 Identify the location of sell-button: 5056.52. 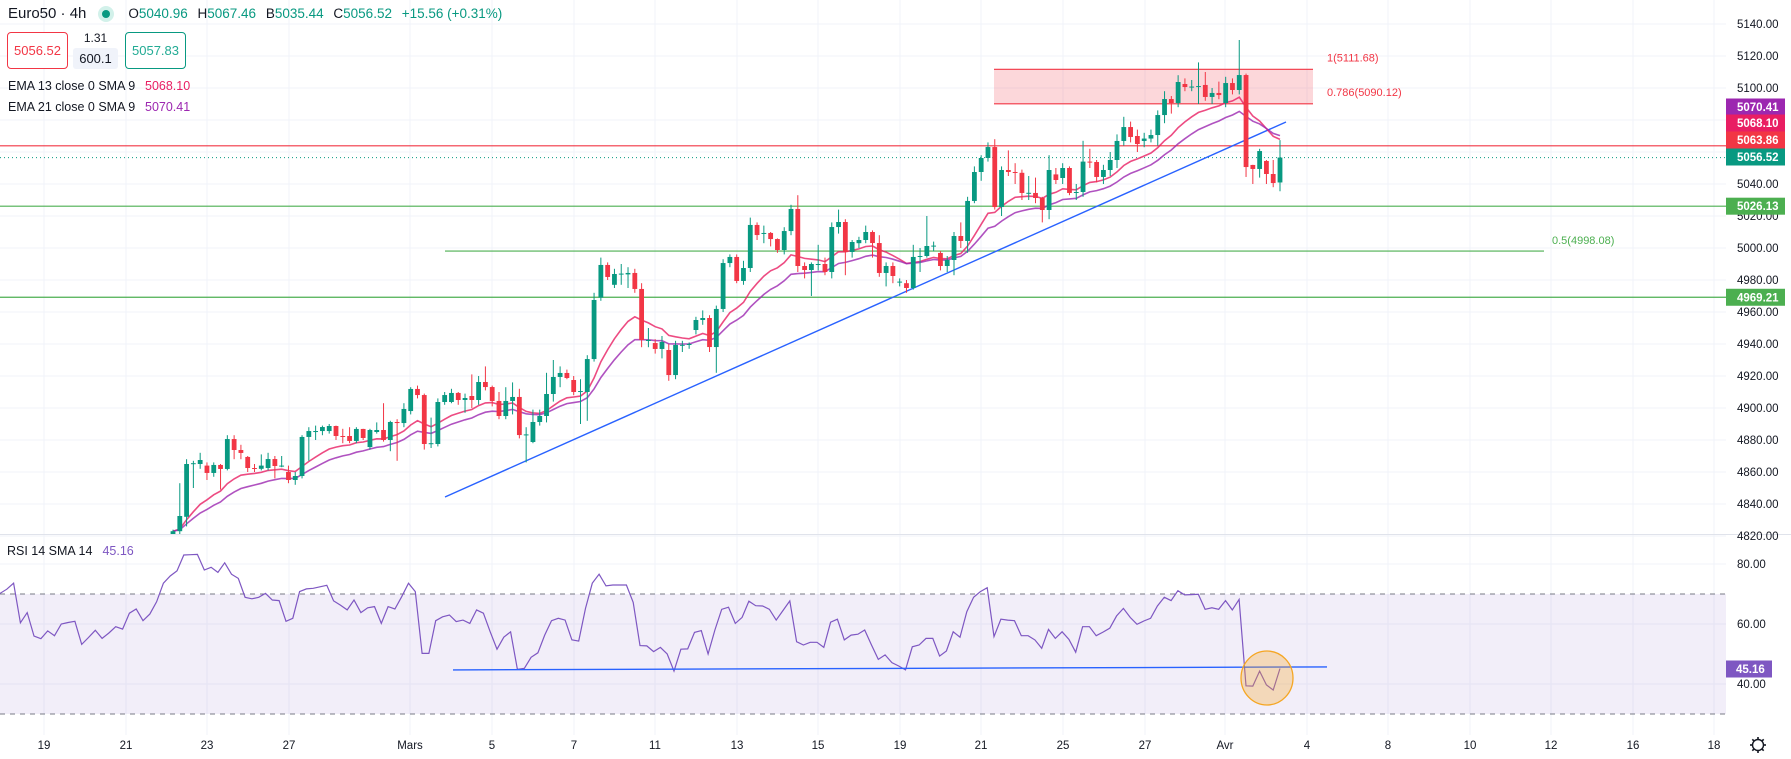
(37, 50).